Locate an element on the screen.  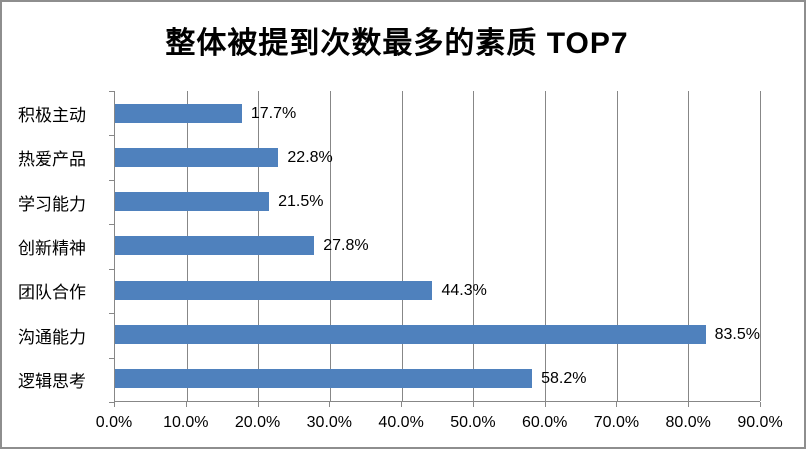
bar-value-label: 22.8% is located at coordinates (310, 157).